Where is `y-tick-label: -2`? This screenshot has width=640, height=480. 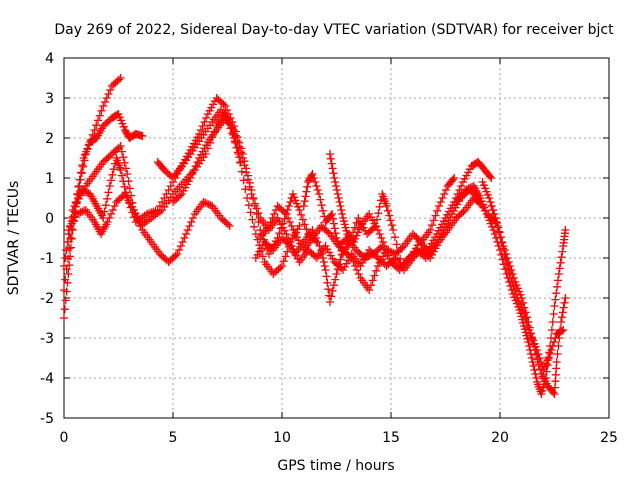
y-tick-label: -2 is located at coordinates (47, 299).